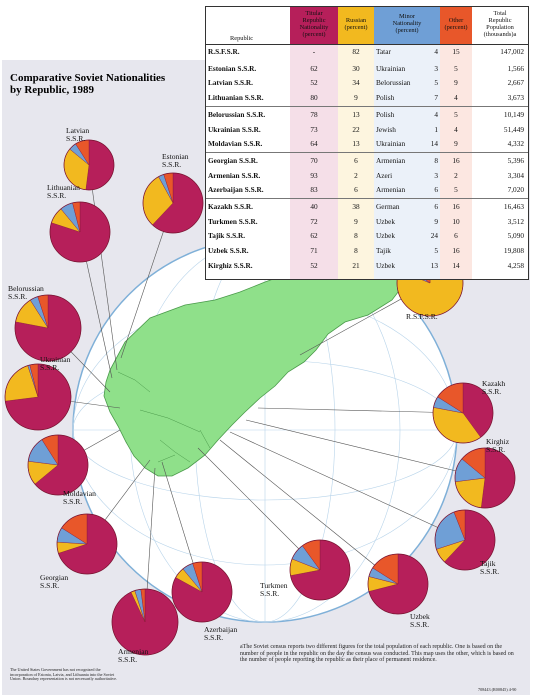  I want to click on label-armenian: Armenian S.S.R., so click(133, 656).